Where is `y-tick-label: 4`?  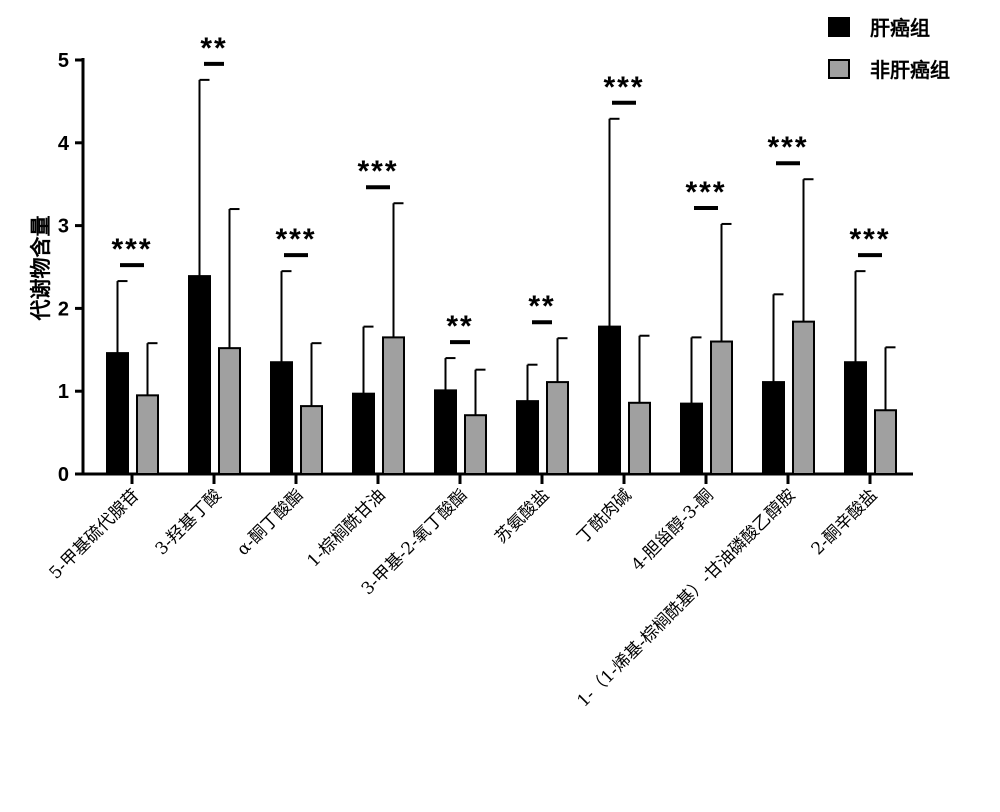 y-tick-label: 4 is located at coordinates (64, 144).